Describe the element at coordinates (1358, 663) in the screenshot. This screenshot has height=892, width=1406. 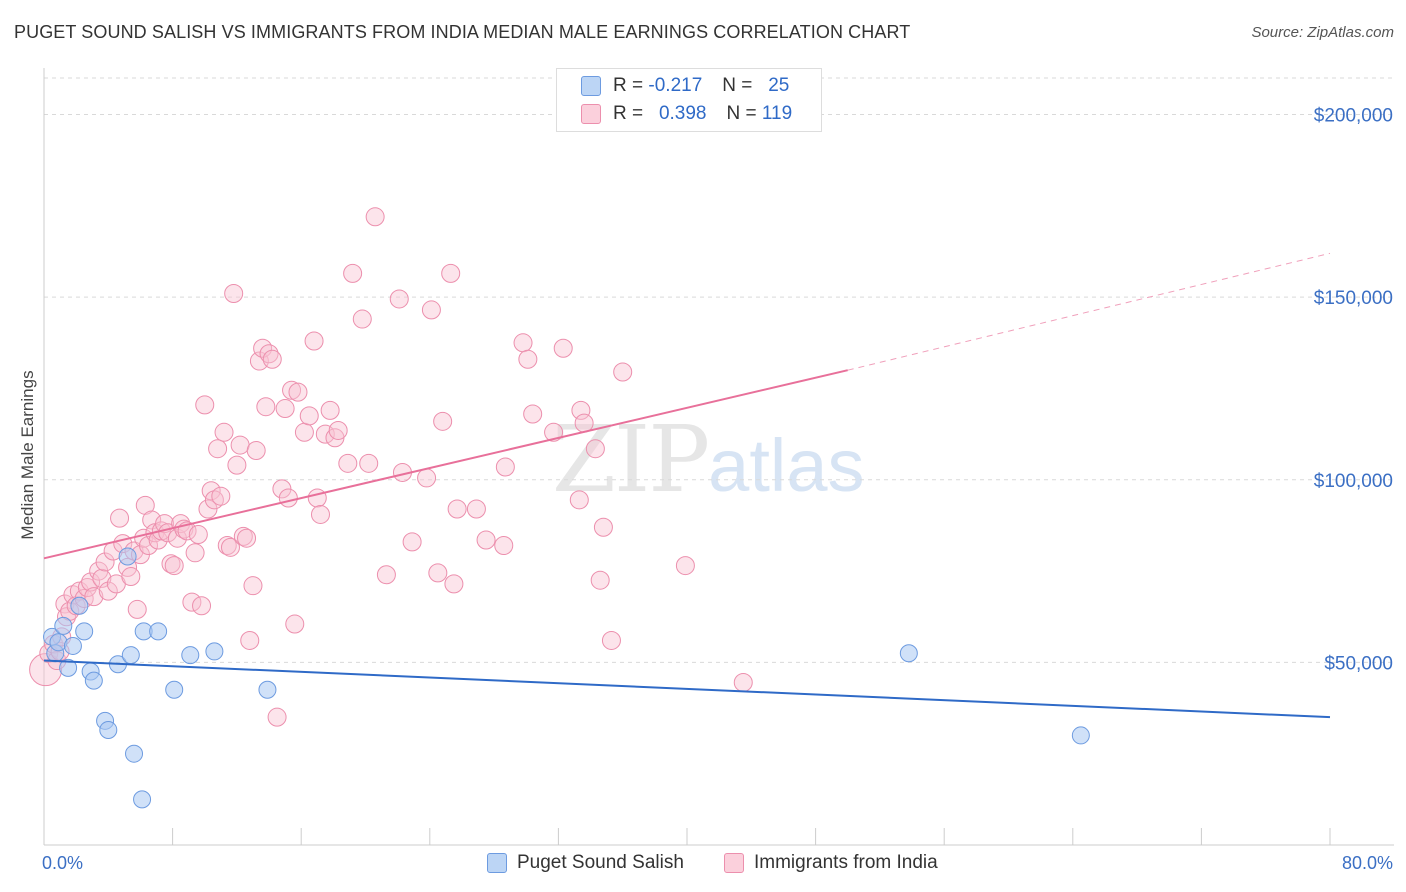
I see `y-tick-label: $50,000` at that location.